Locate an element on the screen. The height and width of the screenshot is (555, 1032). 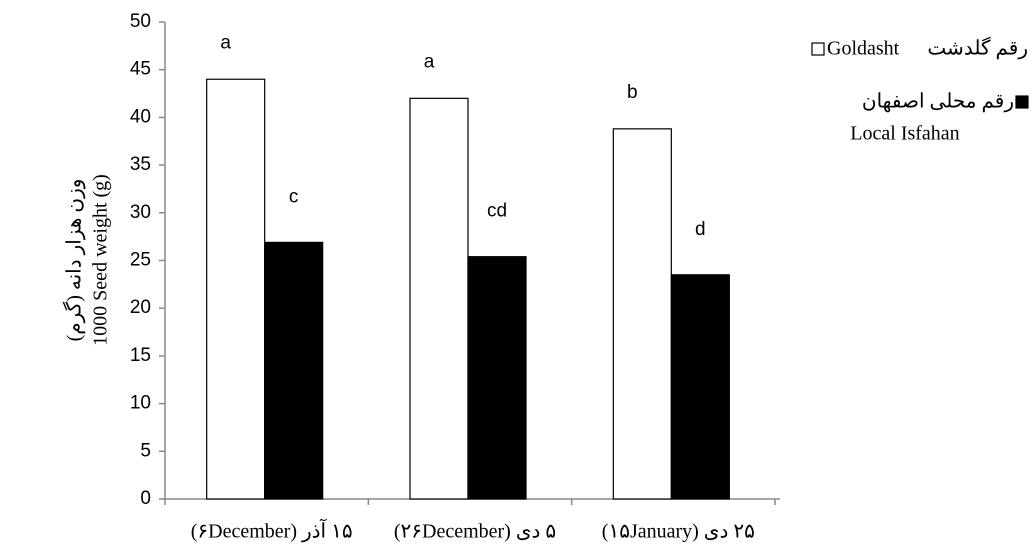
y-tick-label: 10 is located at coordinates (140, 403).